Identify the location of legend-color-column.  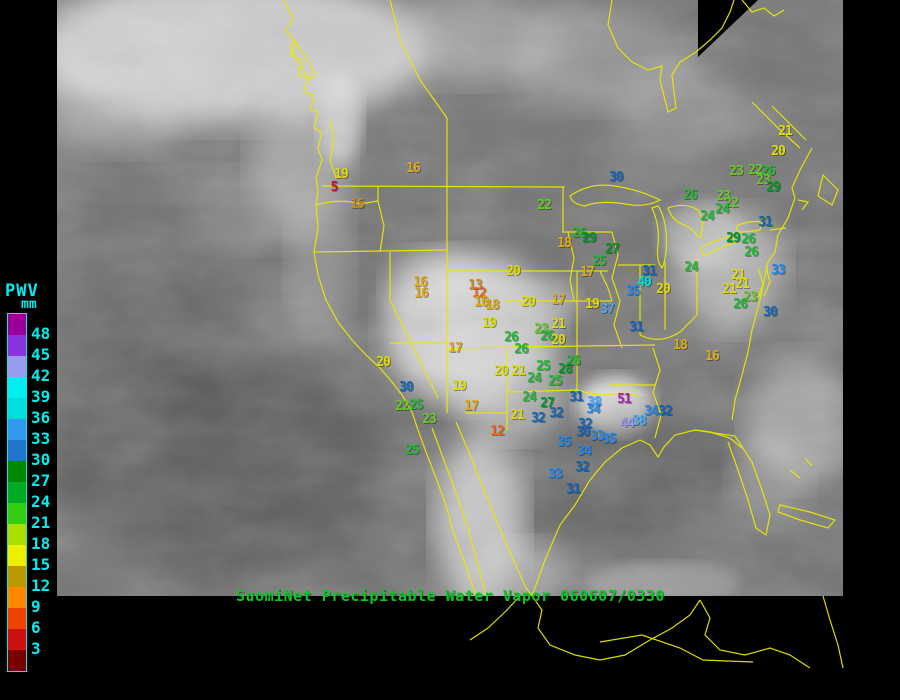
(17, 492).